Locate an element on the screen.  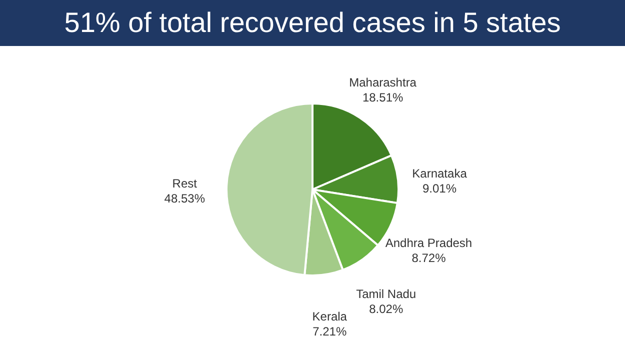
data-label: 9.01% is located at coordinates (439, 189).